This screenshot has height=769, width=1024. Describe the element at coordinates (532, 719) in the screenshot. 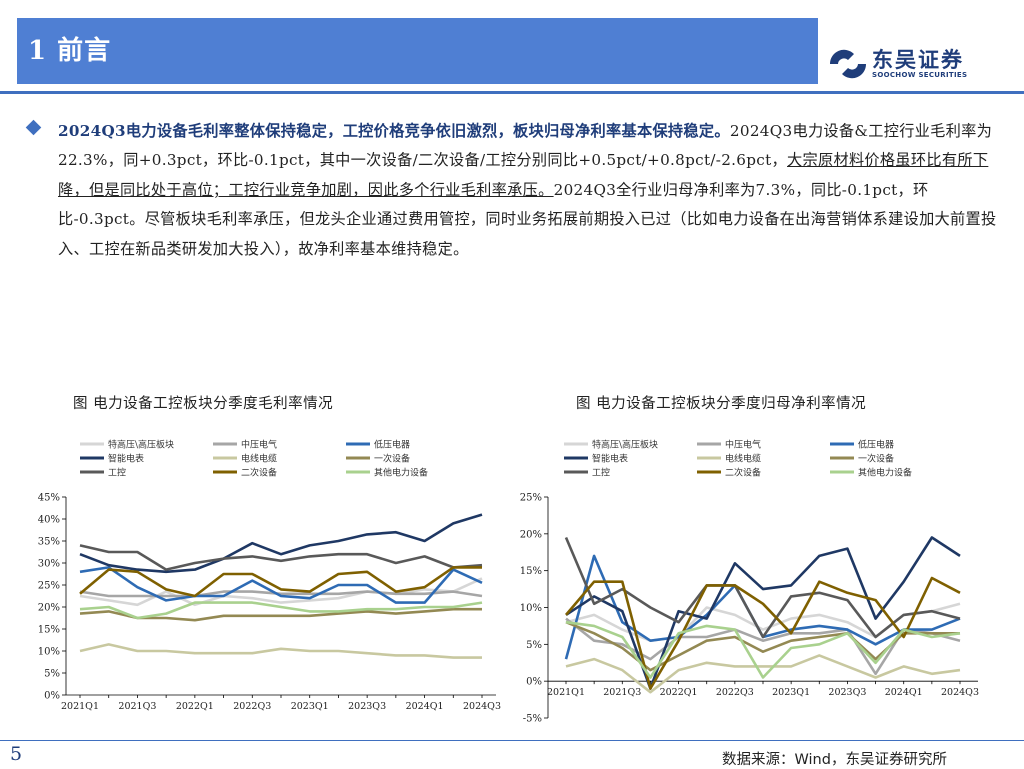

I see `y-tick-label: -5%` at that location.